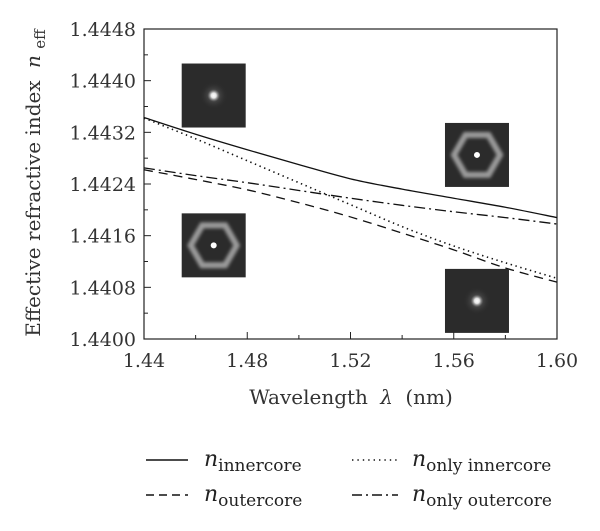  Describe the element at coordinates (350, 226) in the screenshot. I see `series-line-outercore` at that location.